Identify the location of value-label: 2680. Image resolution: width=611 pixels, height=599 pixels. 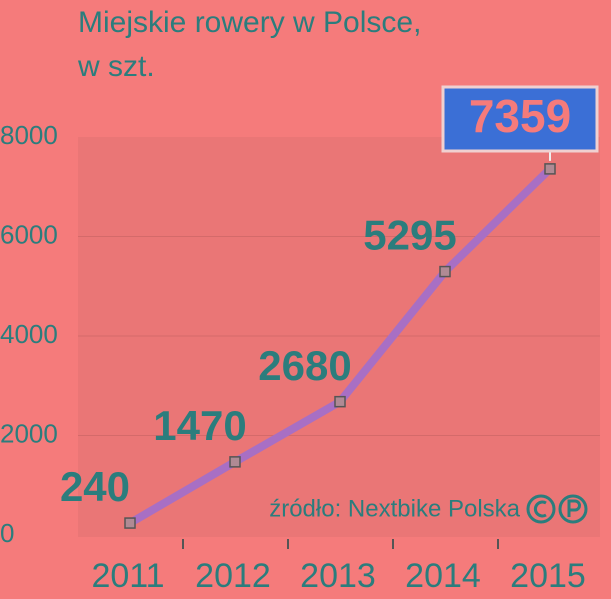
(304, 365).